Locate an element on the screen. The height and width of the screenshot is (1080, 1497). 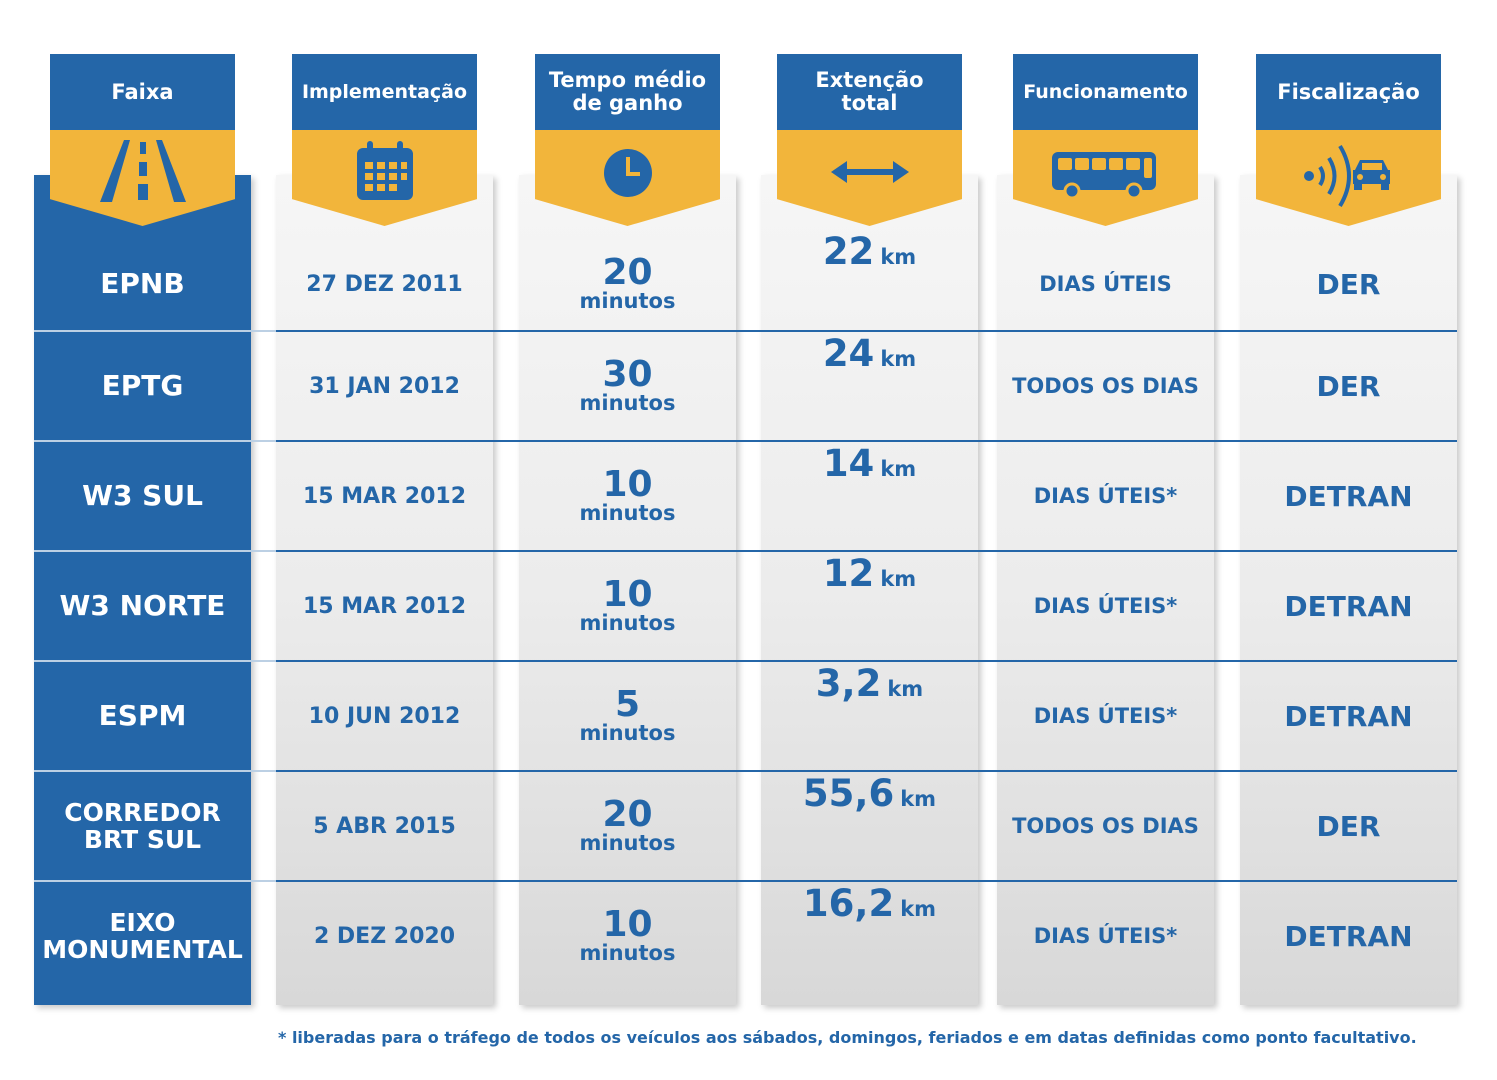
tempo-column is located at coordinates (627, 590).